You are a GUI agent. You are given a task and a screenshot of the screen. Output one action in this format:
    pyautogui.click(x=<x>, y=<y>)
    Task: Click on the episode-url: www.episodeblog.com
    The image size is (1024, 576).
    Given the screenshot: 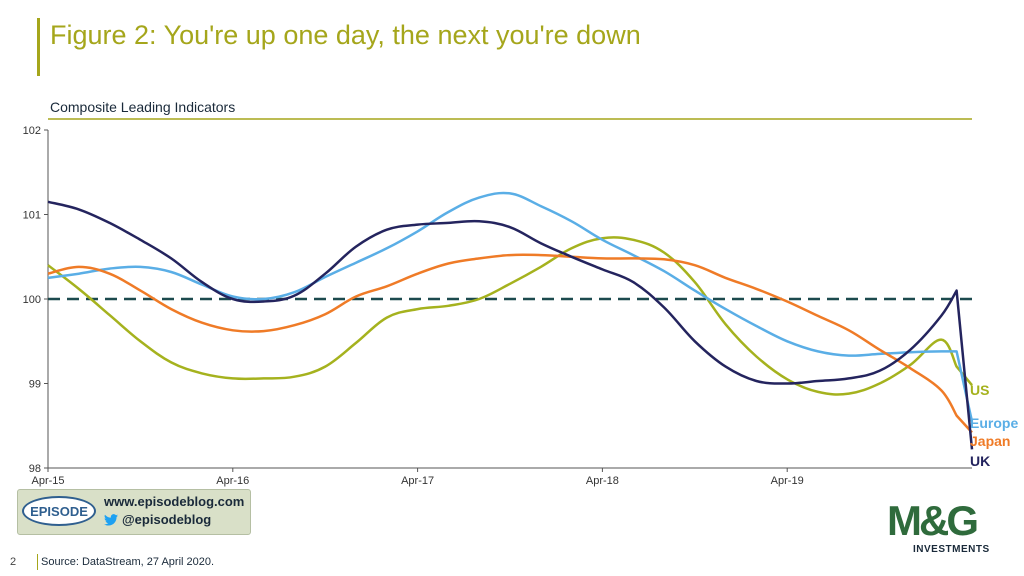 What is the action you would take?
    pyautogui.click(x=174, y=501)
    